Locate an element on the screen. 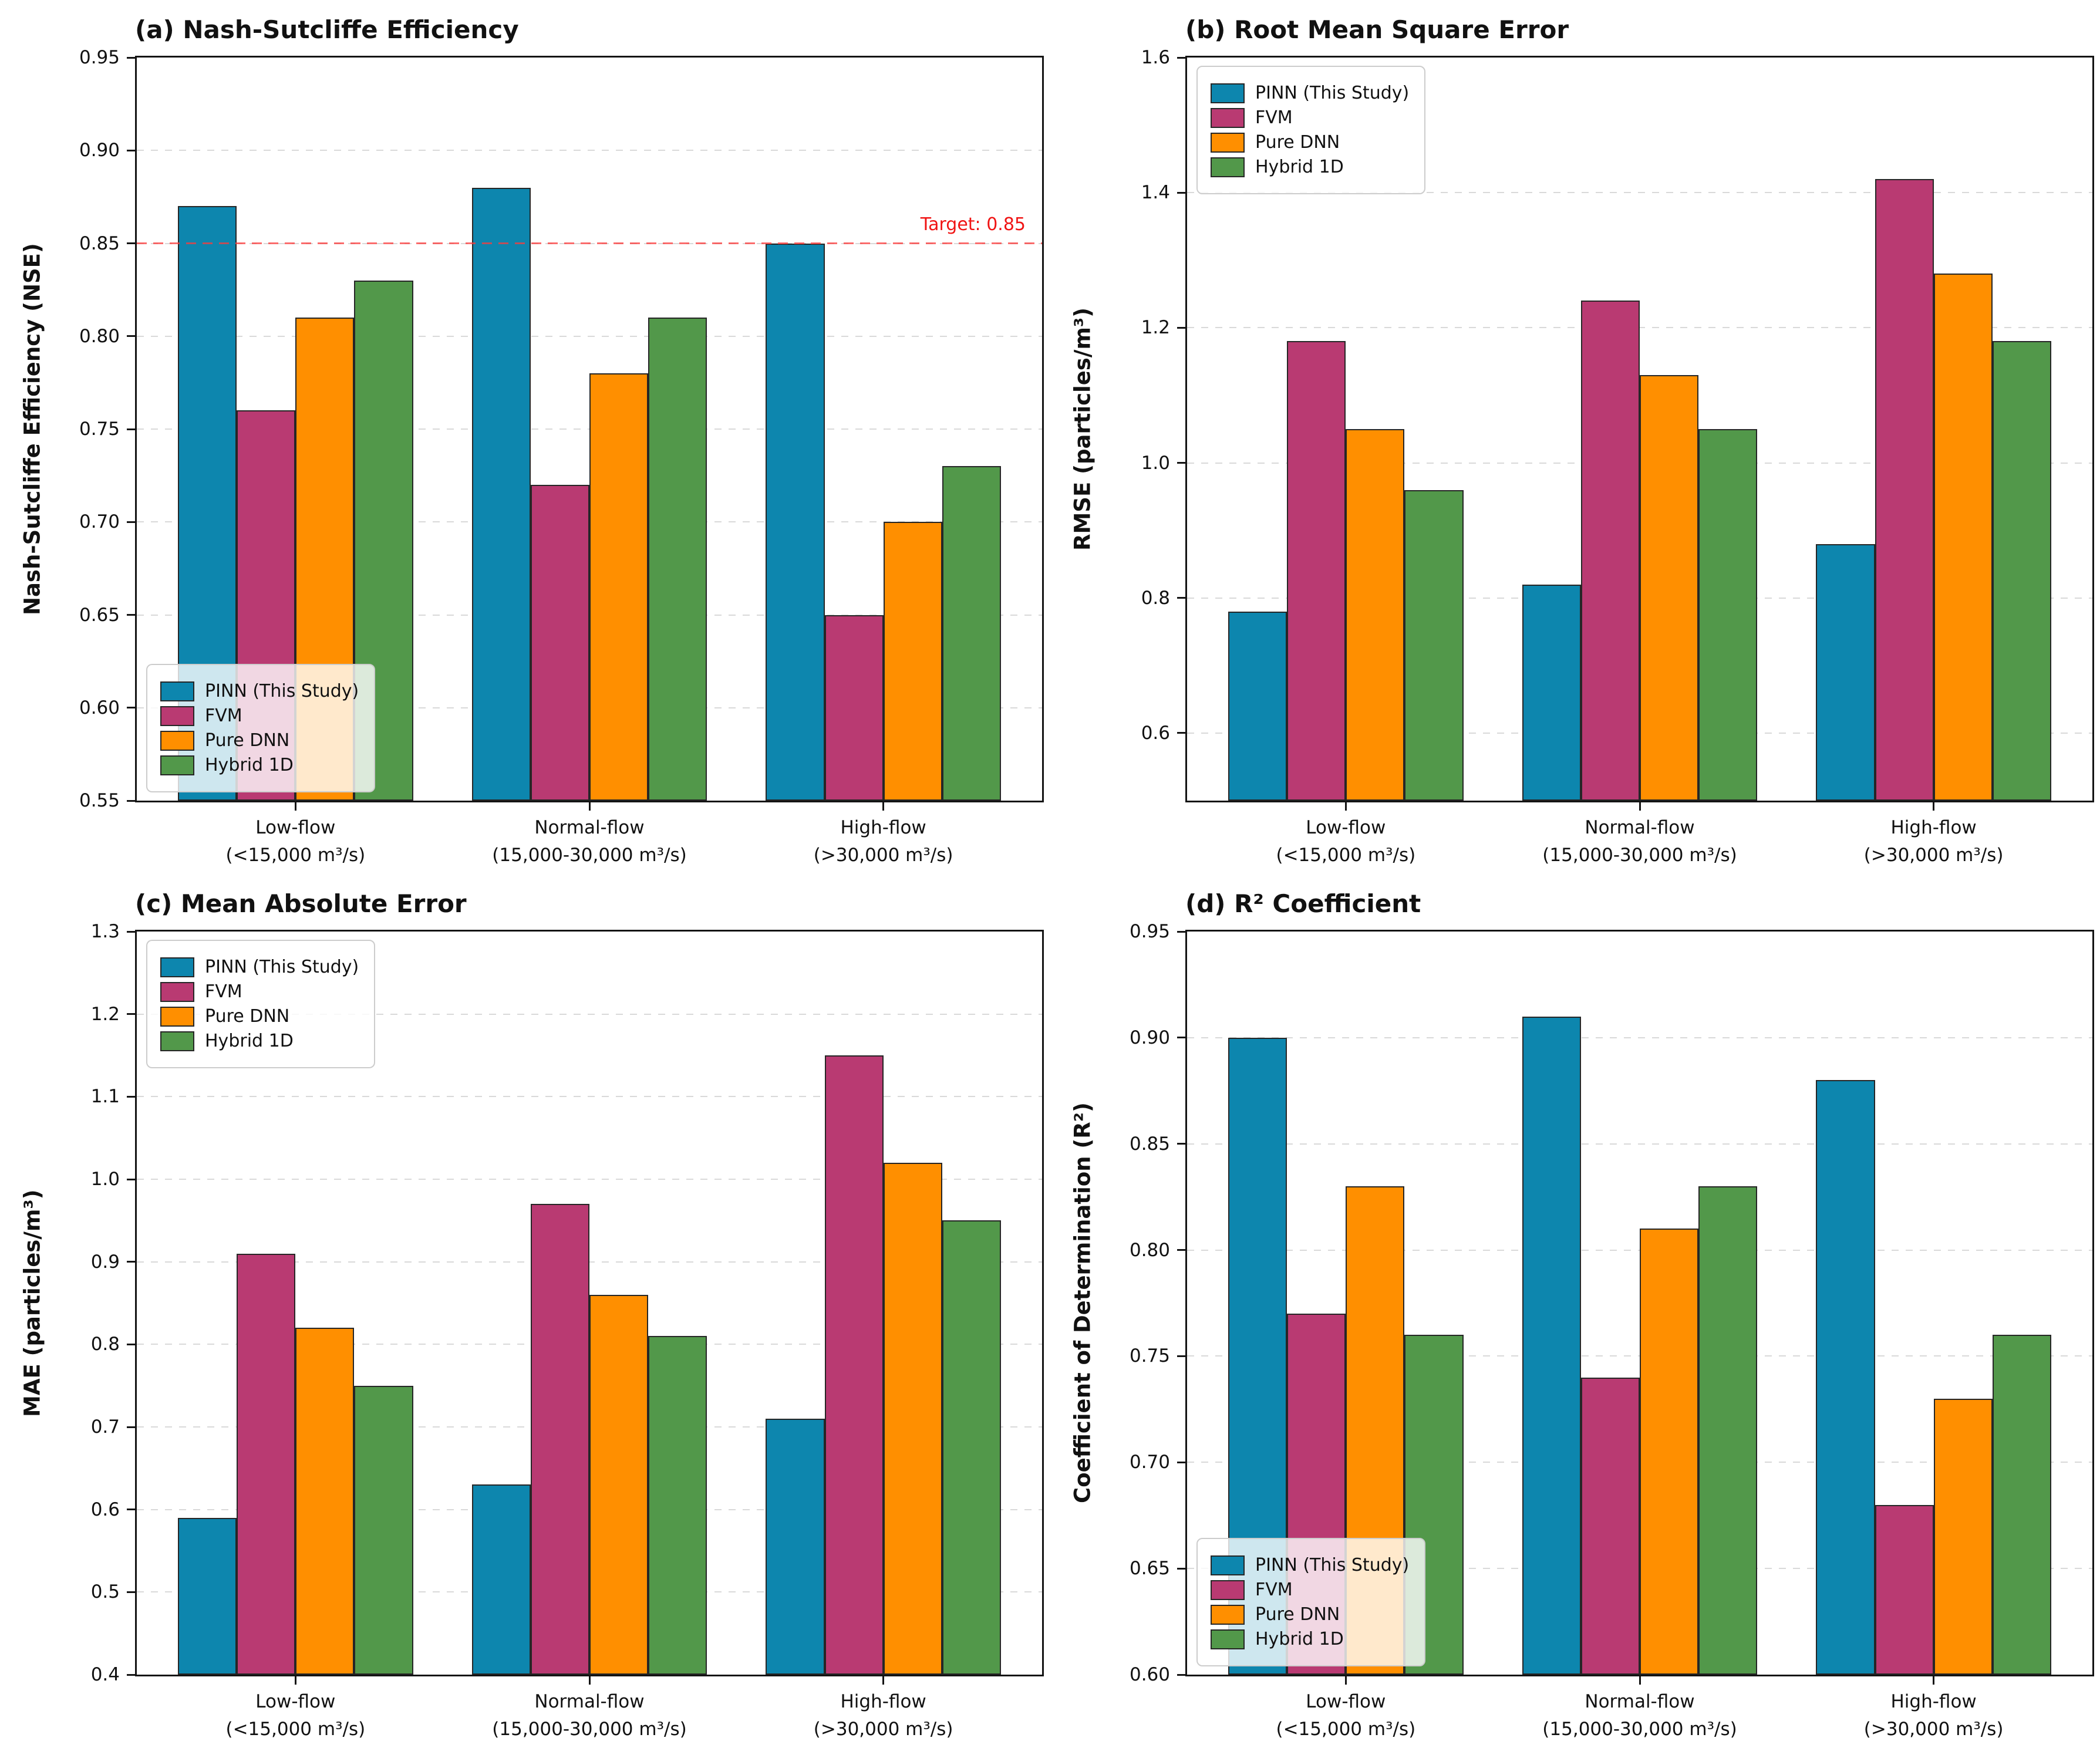  y-tick-label: 1.1 is located at coordinates (105, 1097).